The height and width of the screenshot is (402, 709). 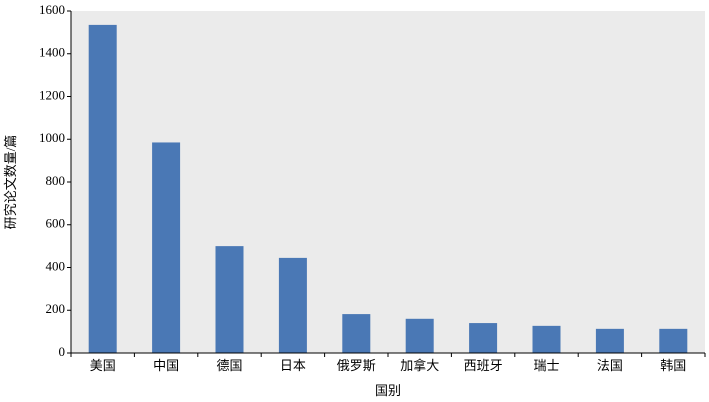 I want to click on y-tick-label: 600, so click(x=56, y=223).